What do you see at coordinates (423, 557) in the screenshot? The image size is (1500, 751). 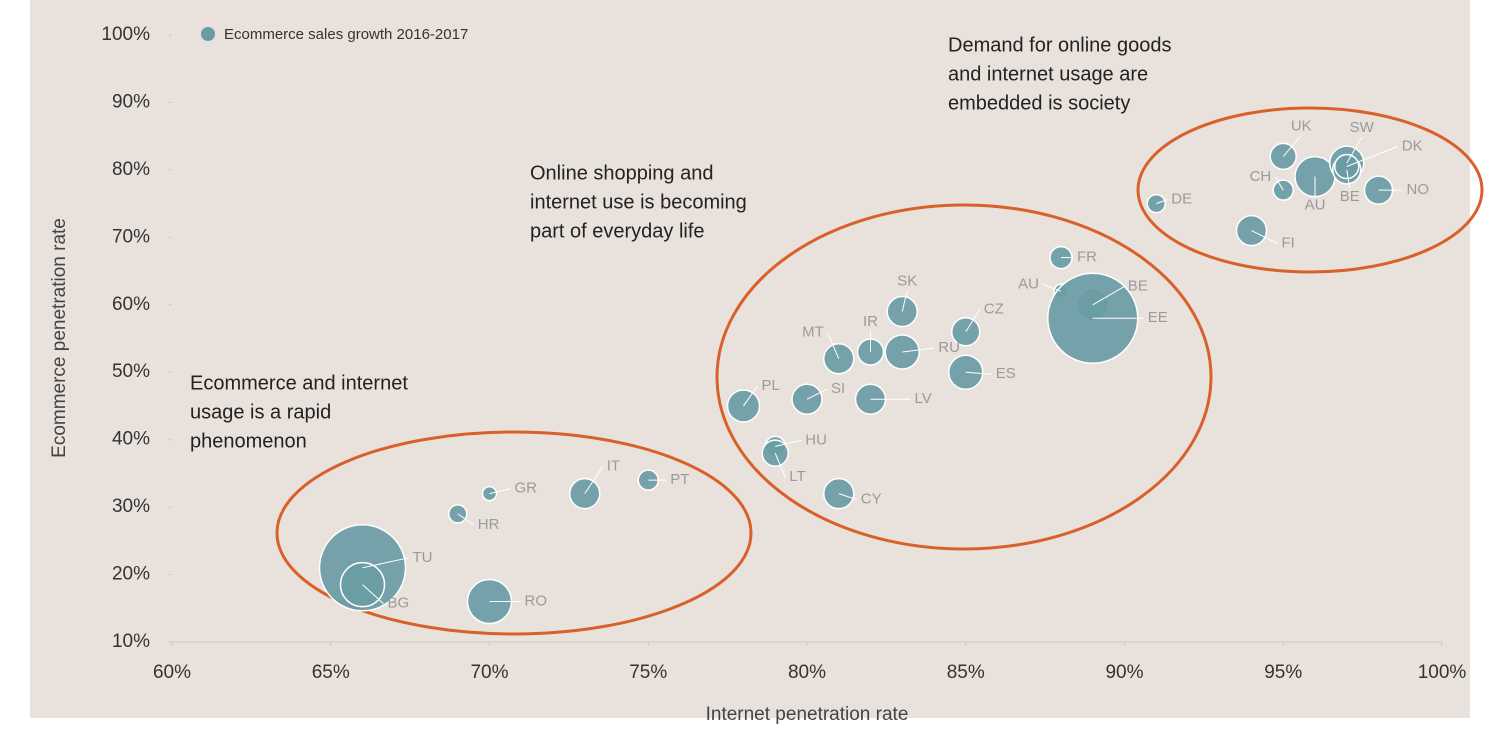 I see `point-label: TU` at bounding box center [423, 557].